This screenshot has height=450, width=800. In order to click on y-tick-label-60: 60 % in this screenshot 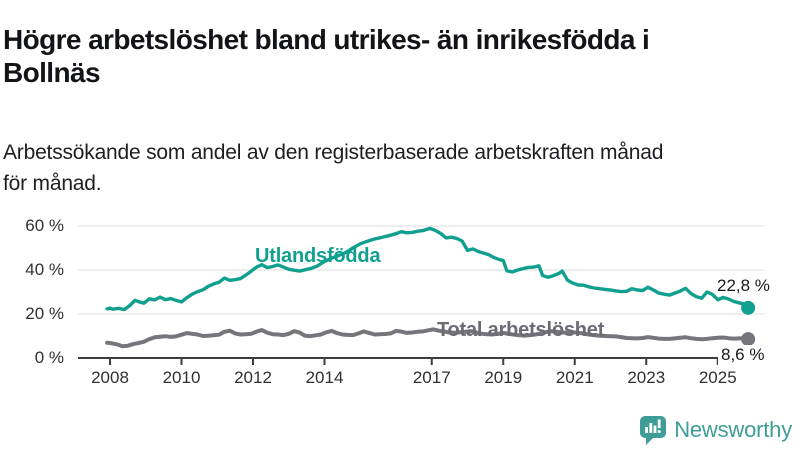, I will do `click(44, 225)`.